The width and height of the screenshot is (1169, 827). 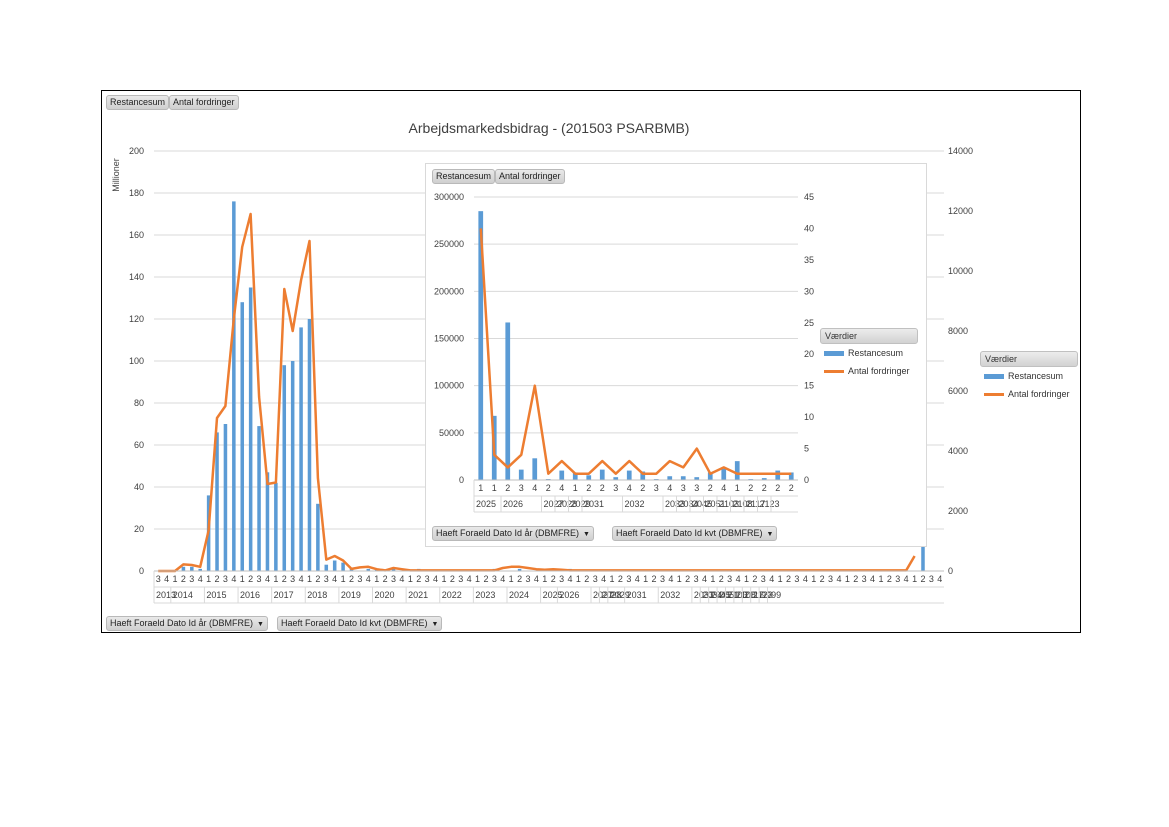 What do you see at coordinates (1029, 359) in the screenshot?
I see `main-legend-title: Værdier` at bounding box center [1029, 359].